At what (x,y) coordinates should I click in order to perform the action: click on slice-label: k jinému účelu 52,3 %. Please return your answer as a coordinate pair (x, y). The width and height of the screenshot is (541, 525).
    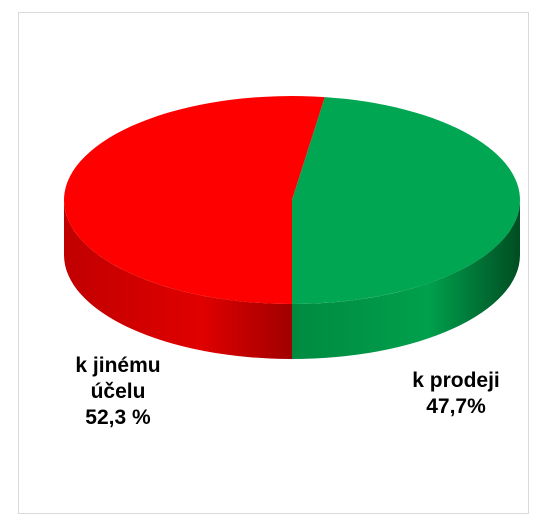
    Looking at the image, I should click on (118, 392).